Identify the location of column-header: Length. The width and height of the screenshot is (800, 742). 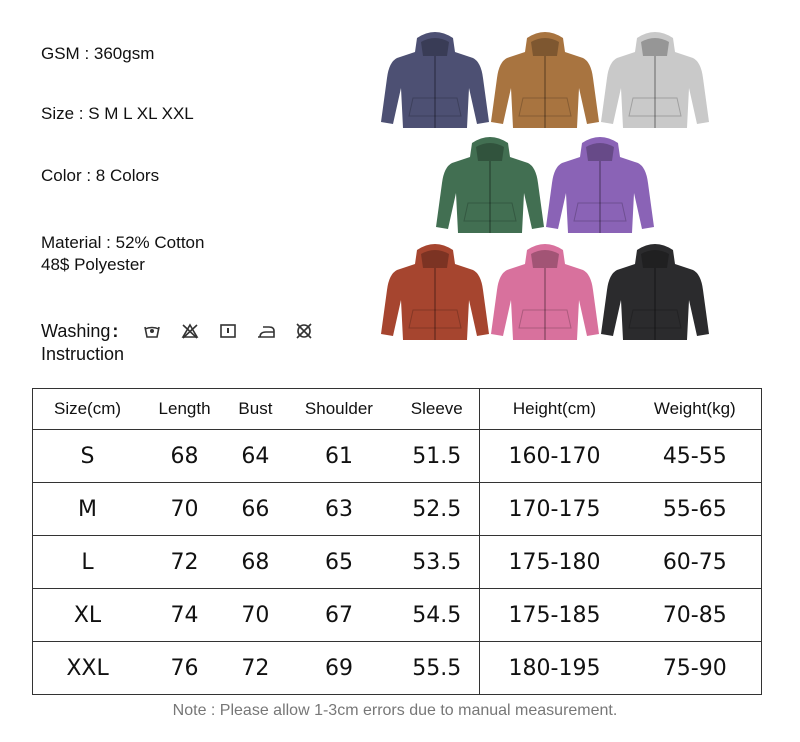
(185, 409).